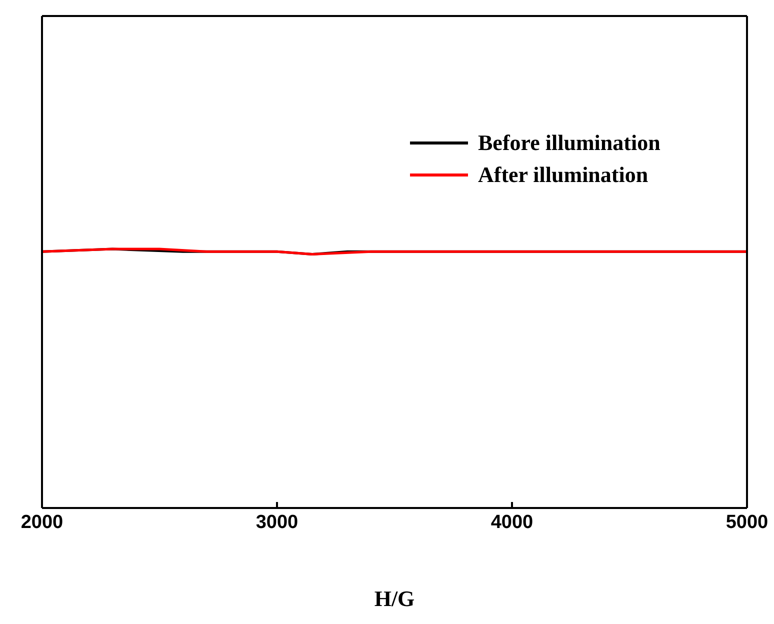 Image resolution: width=774 pixels, height=624 pixels. I want to click on x-axis-title: H/G, so click(394, 598).